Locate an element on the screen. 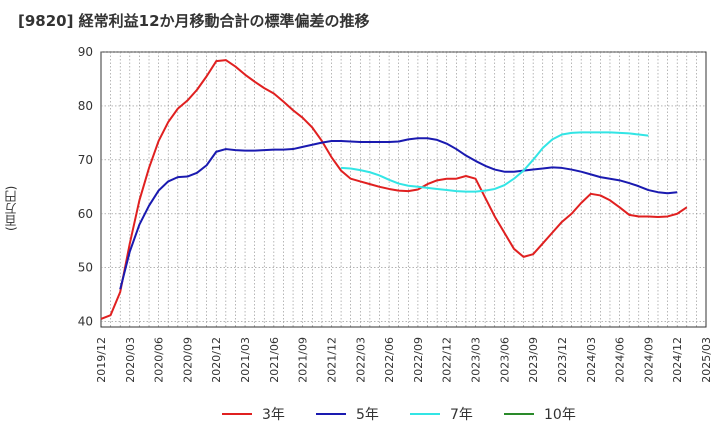  x-tick-label: 2020/06 is located at coordinates (159, 360).